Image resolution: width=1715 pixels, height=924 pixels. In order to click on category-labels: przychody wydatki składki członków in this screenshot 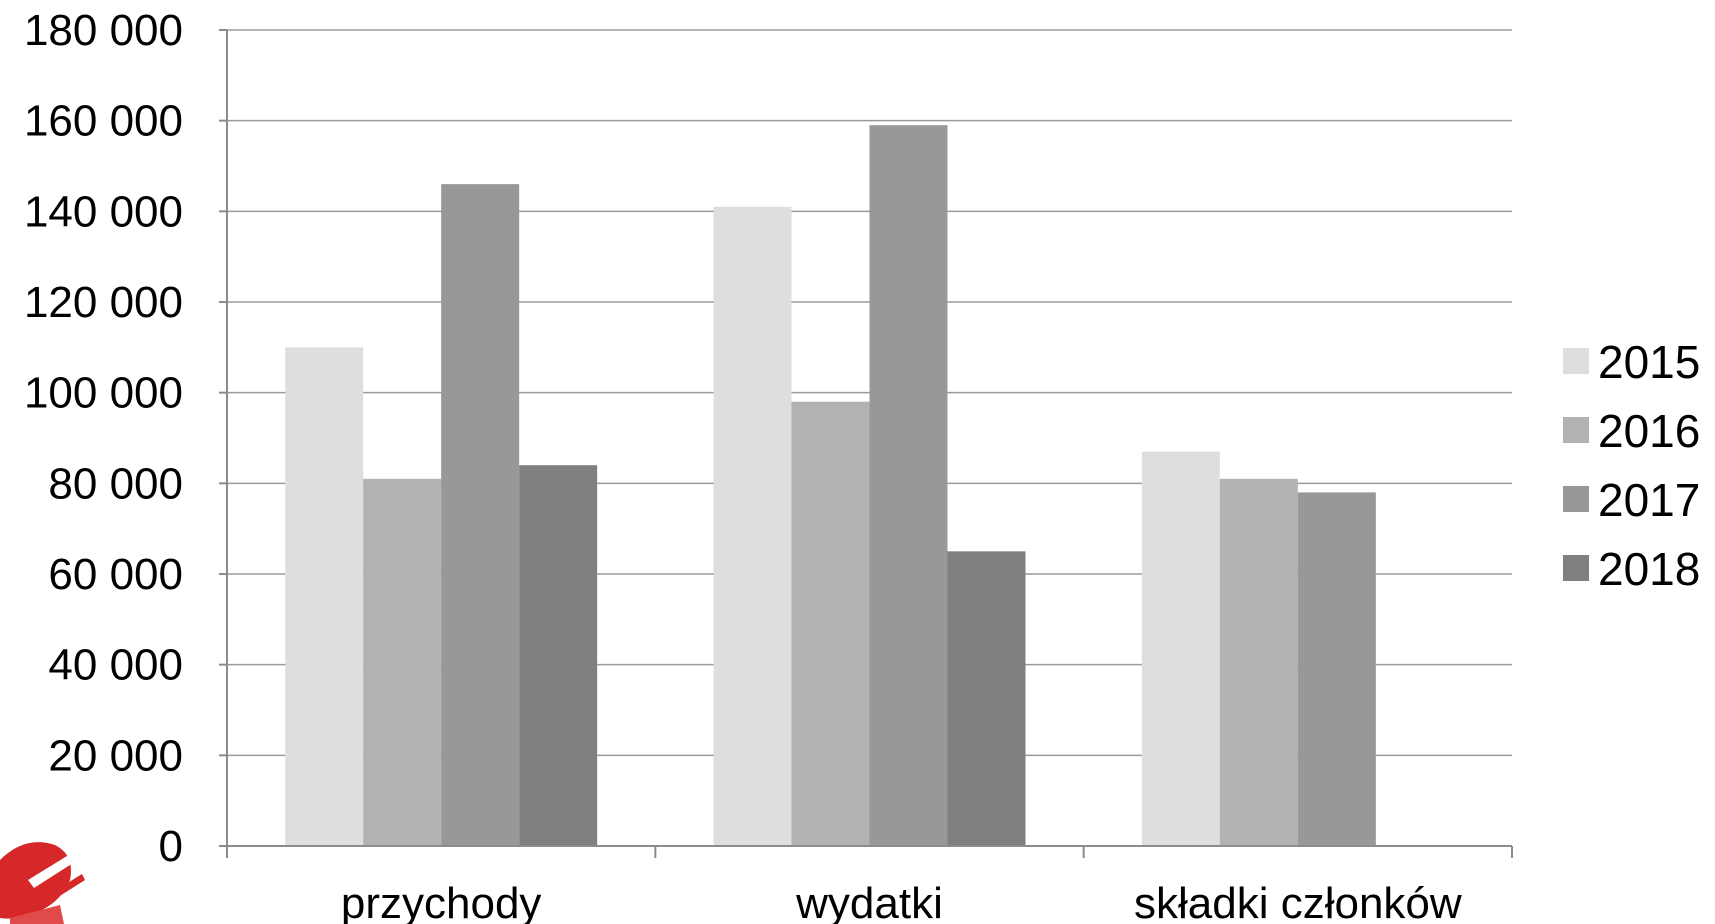, I will do `click(901, 901)`.